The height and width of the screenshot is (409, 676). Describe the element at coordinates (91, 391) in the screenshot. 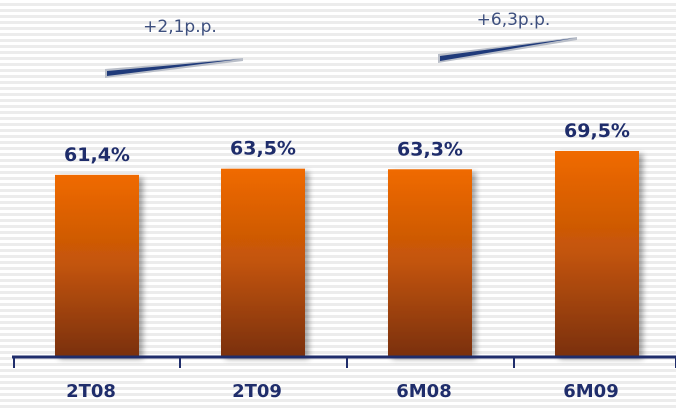

I see `x-tick-label: 2T08` at that location.